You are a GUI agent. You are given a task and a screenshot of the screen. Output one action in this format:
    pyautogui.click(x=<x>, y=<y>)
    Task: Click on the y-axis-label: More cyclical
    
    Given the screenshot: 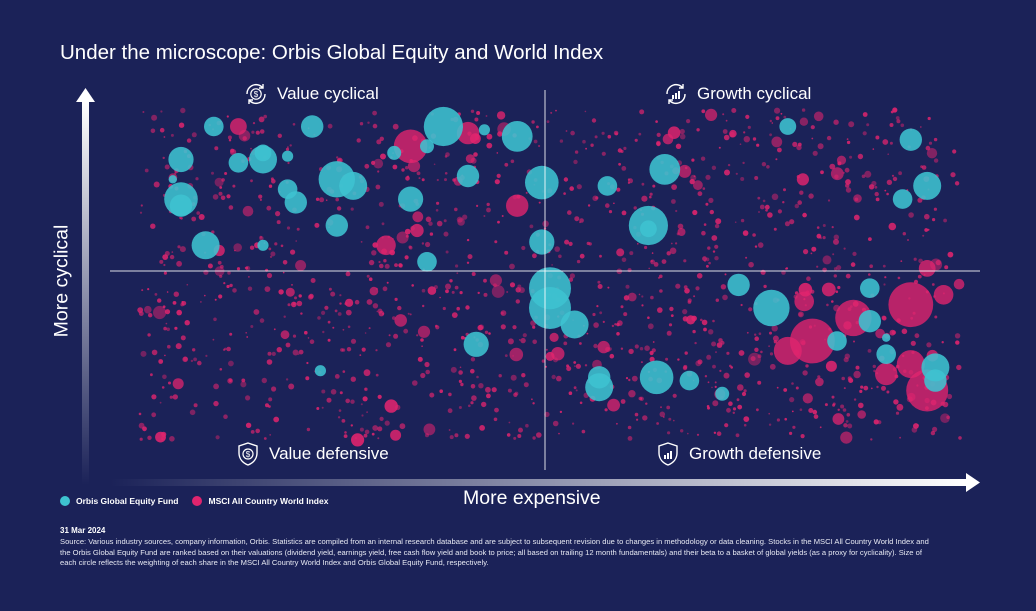 What is the action you would take?
    pyautogui.click(x=61, y=281)
    